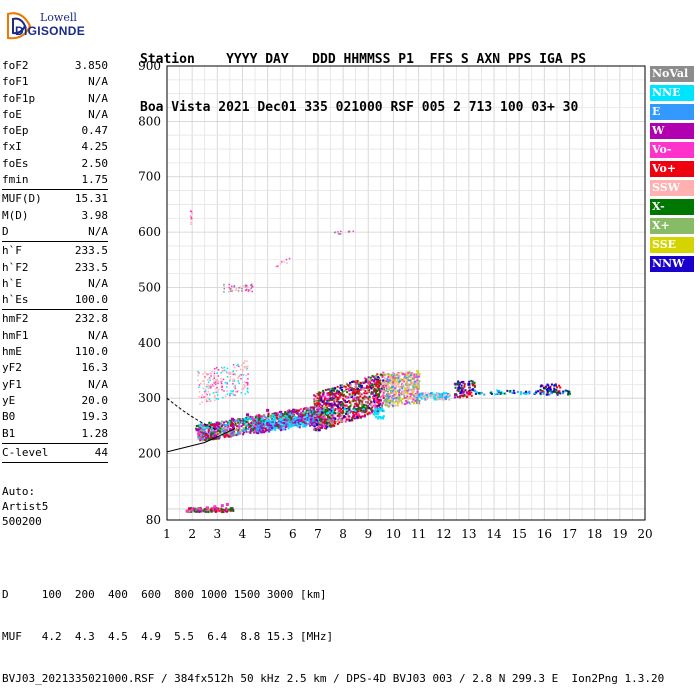 Image resolution: width=700 pixels, height=700 pixels. I want to click on param-row: yF1 N/A, so click(55, 385).